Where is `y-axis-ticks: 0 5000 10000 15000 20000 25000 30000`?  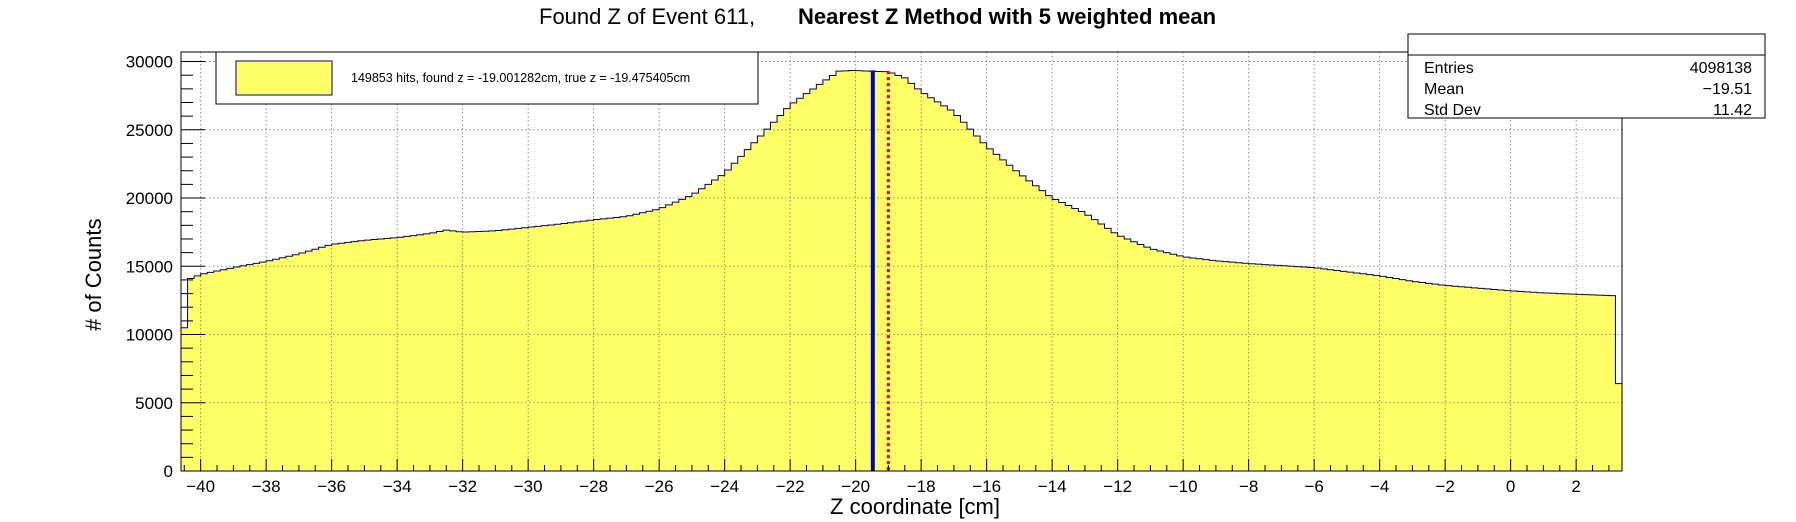 y-axis-ticks: 0 5000 10000 15000 20000 25000 30000 is located at coordinates (165, 267).